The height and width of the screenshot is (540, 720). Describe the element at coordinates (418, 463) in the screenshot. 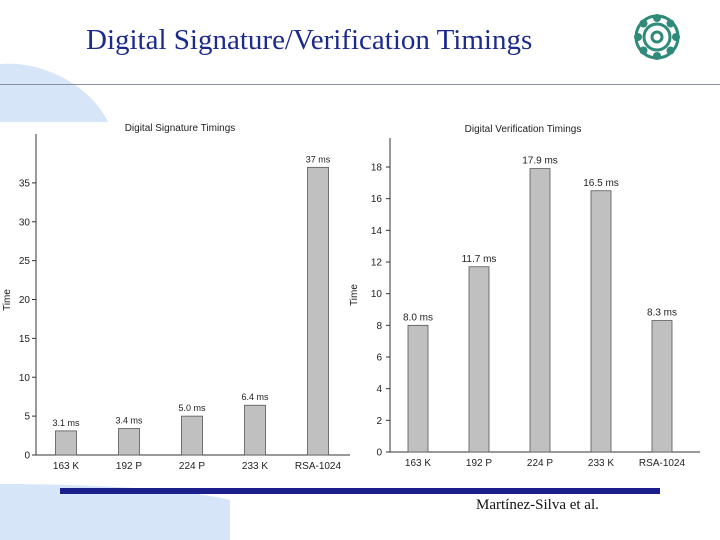

I see `verification-category-label: 163 K` at that location.